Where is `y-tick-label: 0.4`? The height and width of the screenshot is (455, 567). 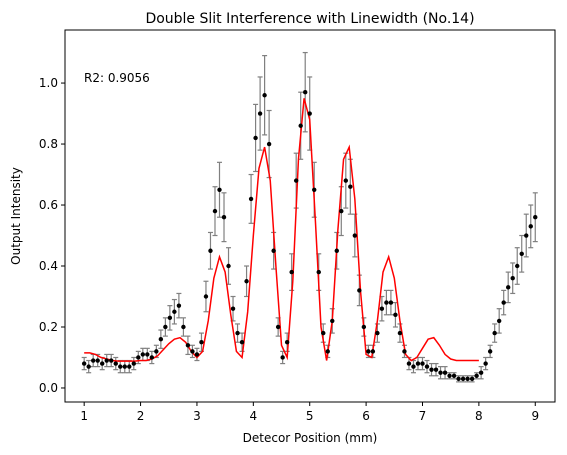
y-tick-label: 0.4 is located at coordinates (48, 266).